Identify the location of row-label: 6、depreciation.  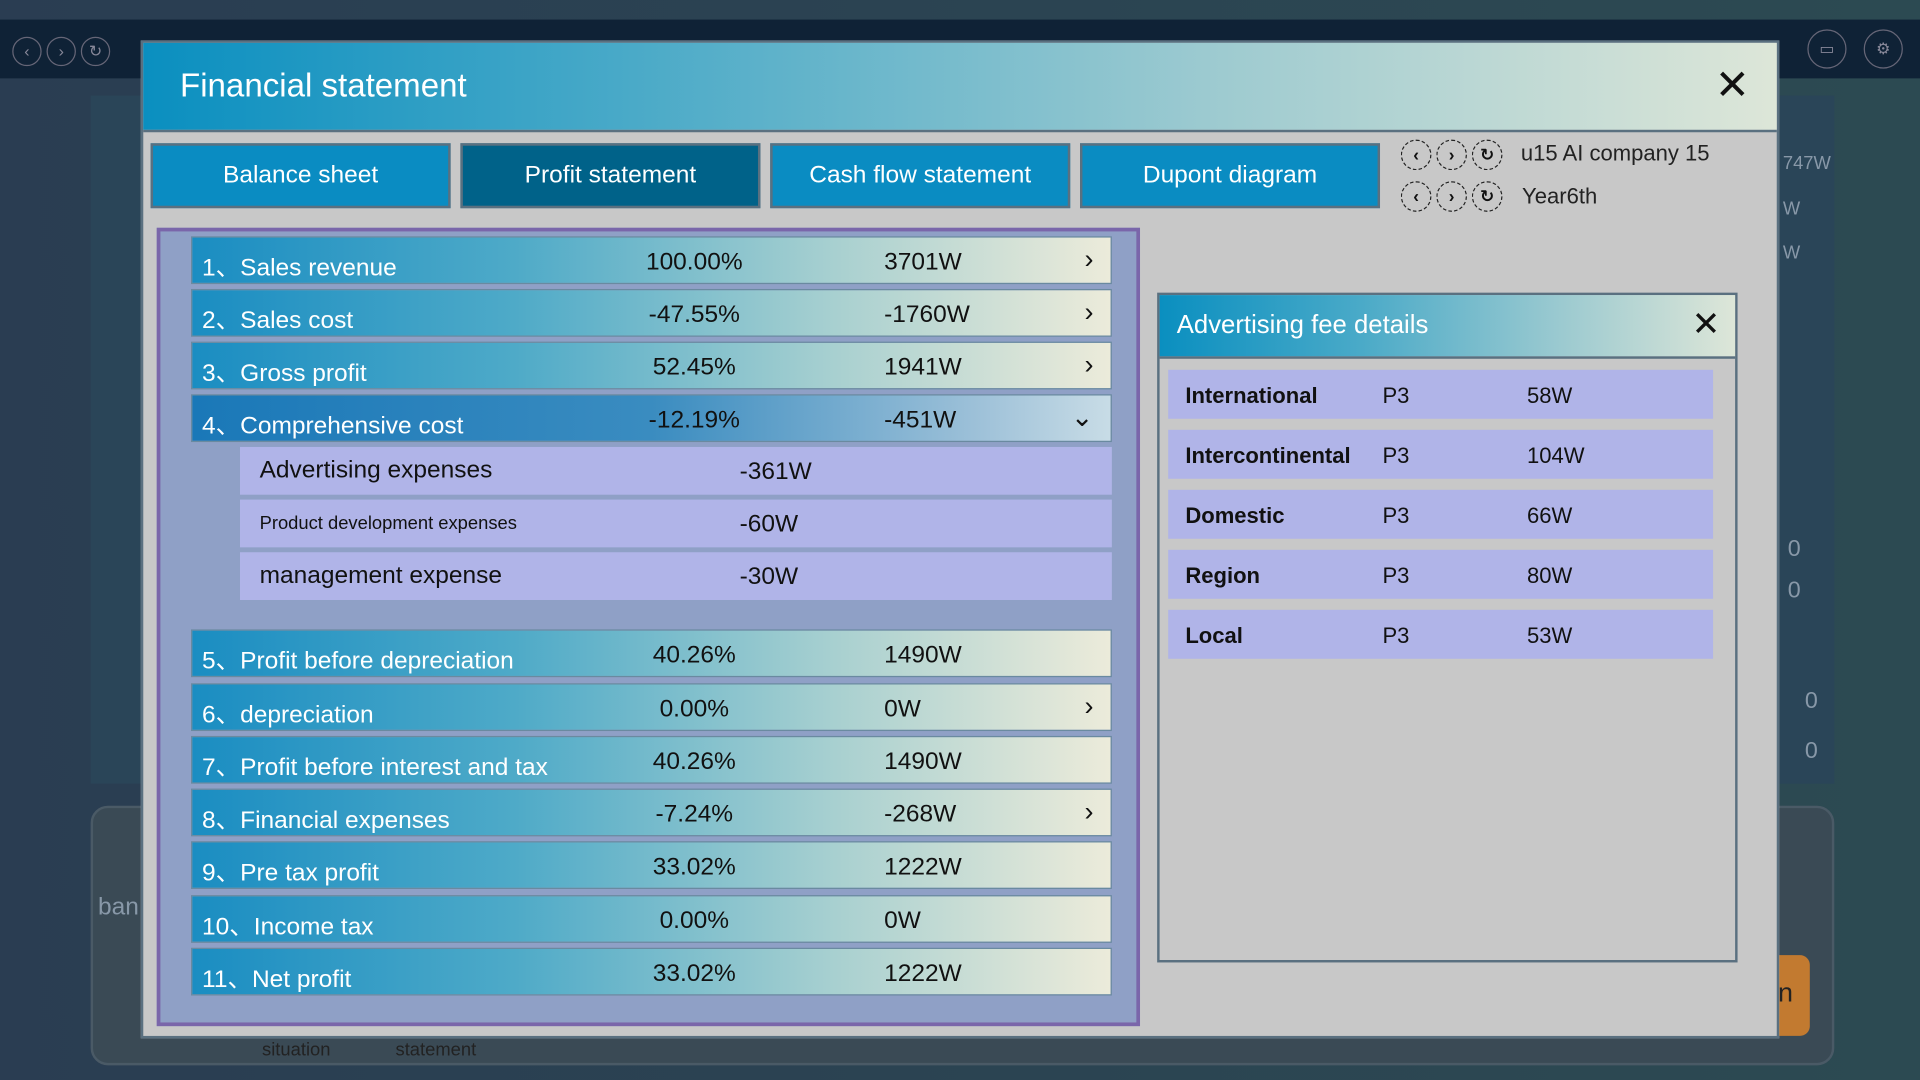
(288, 715).